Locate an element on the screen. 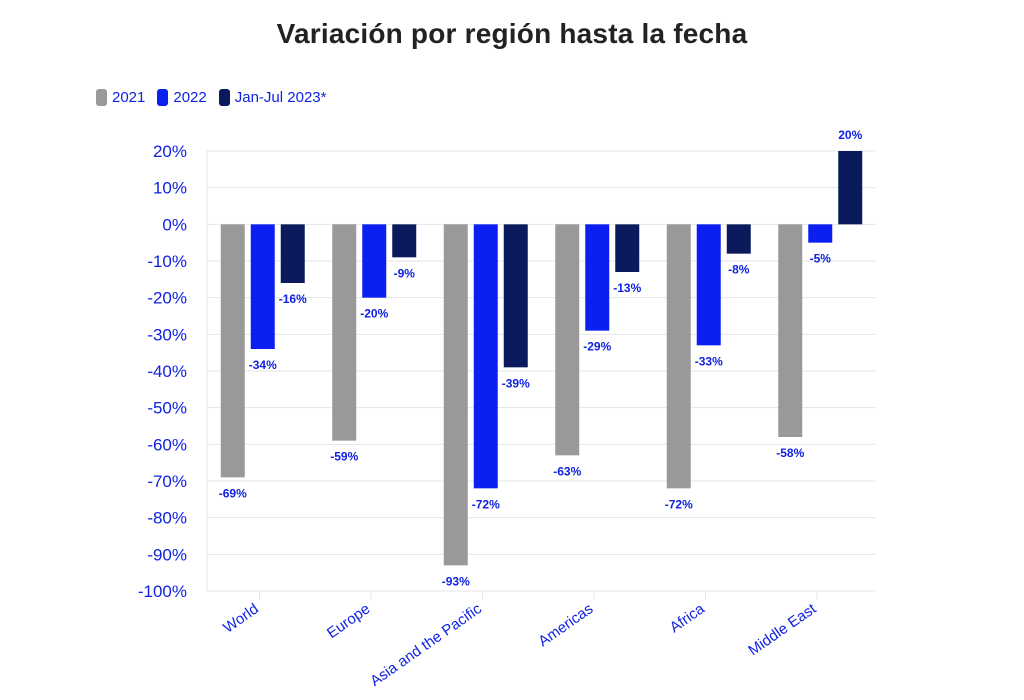  bar-2021-world is located at coordinates (232, 351).